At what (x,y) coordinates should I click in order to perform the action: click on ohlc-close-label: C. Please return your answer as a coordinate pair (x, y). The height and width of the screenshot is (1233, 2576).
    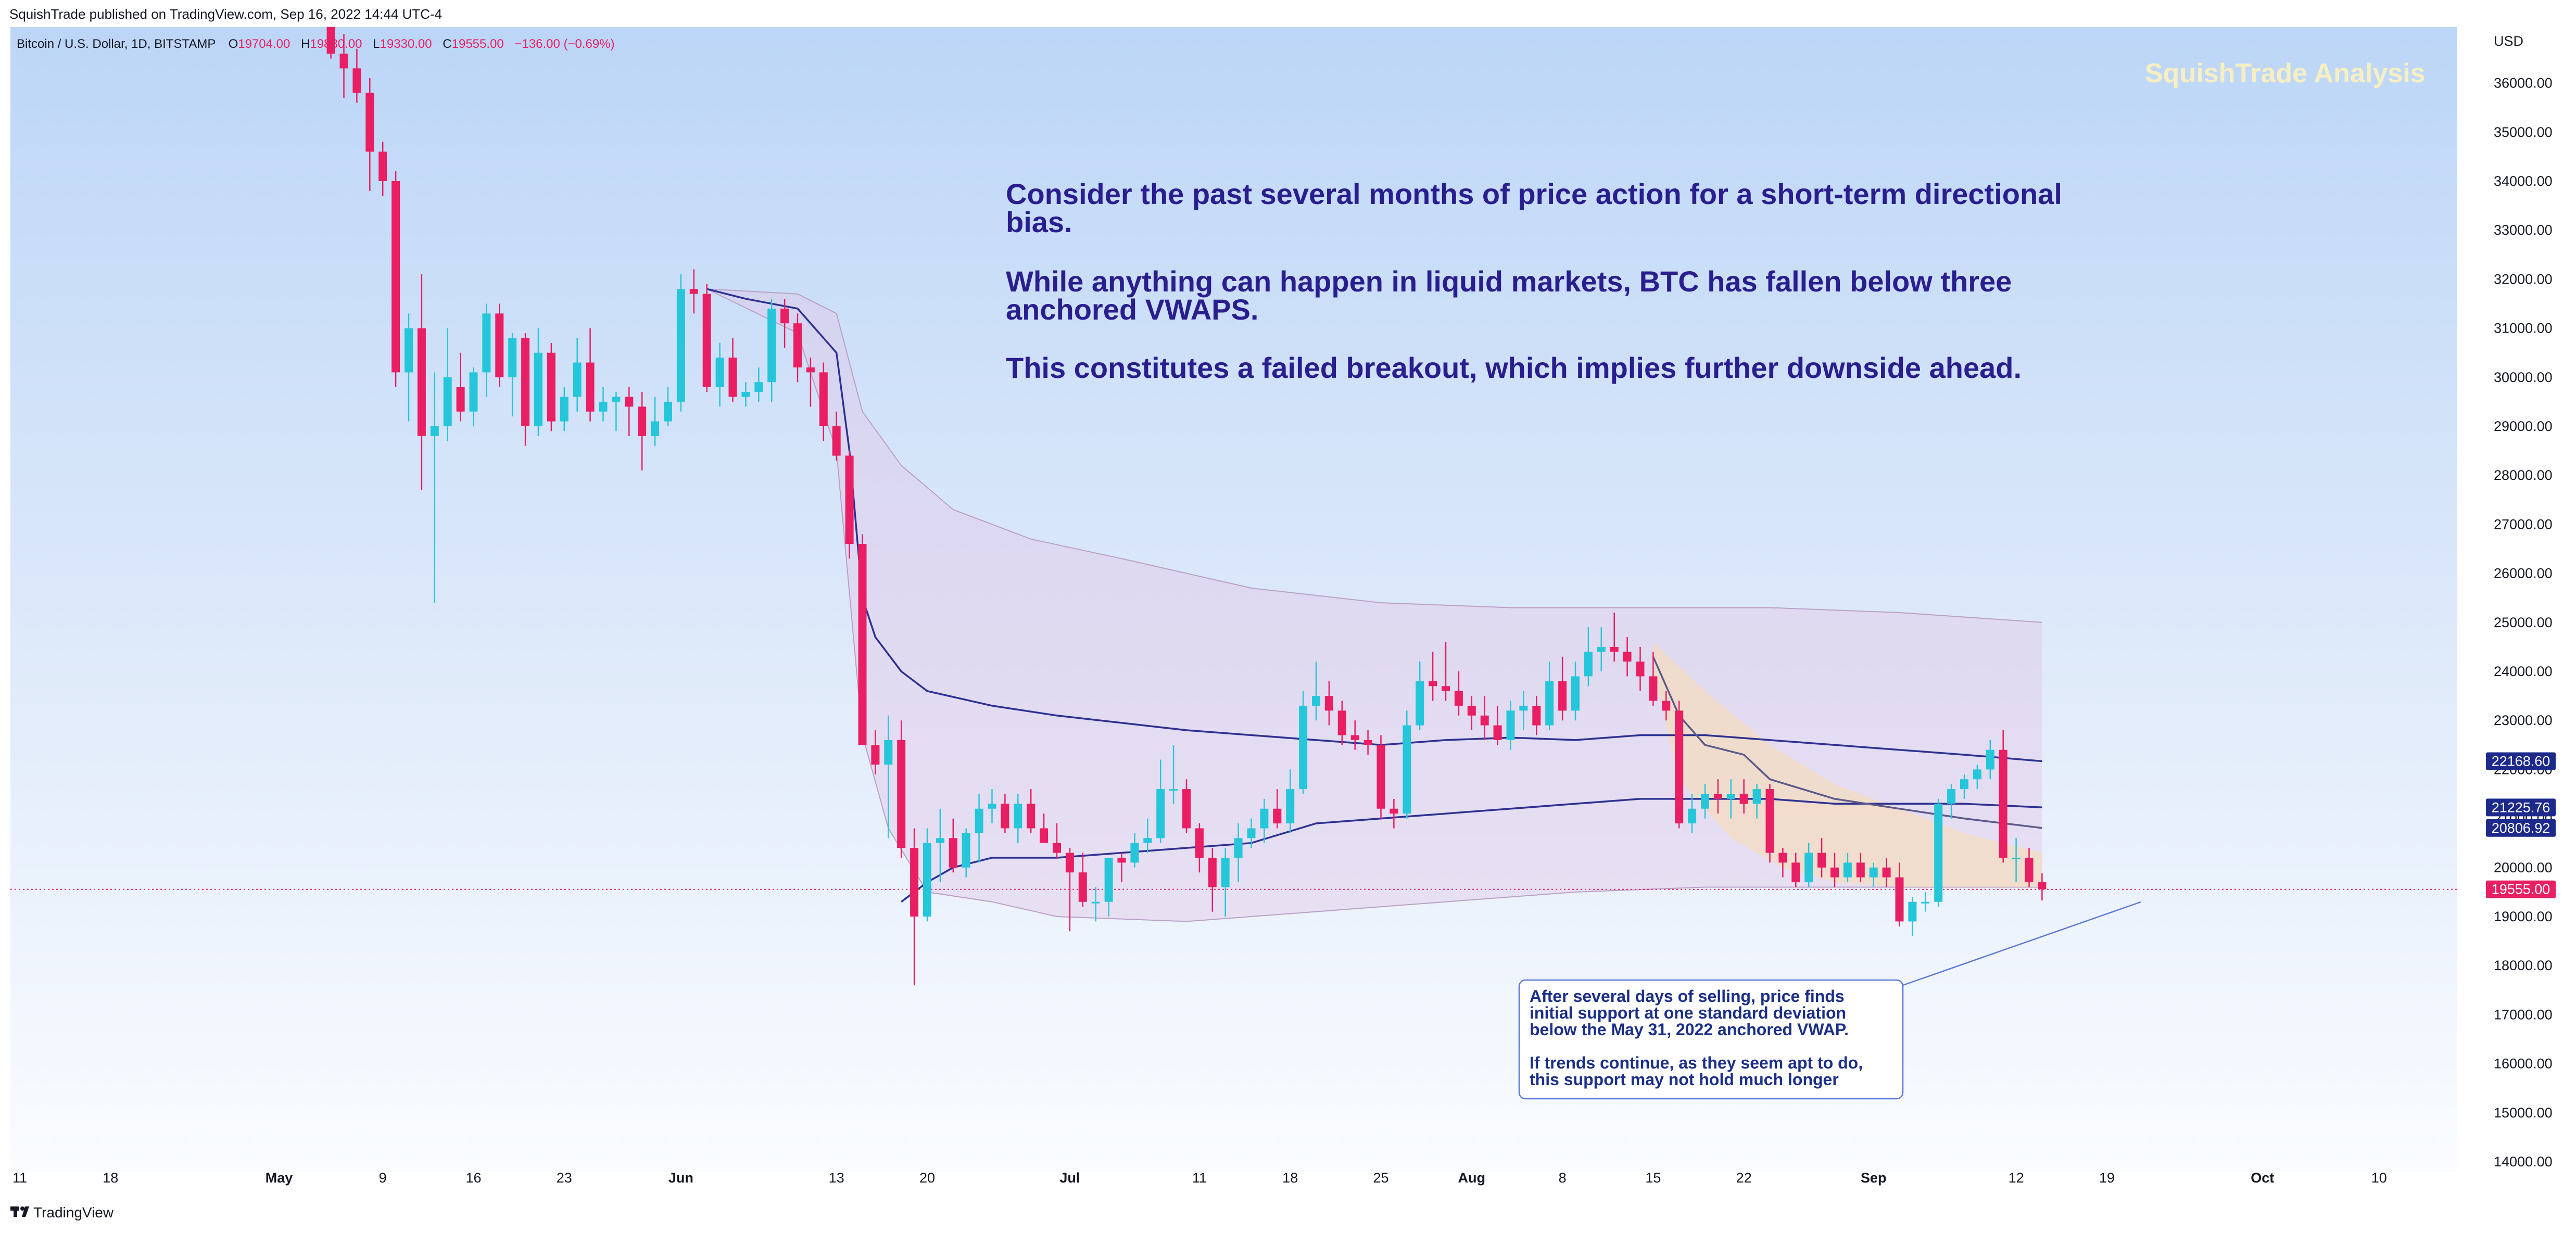
    Looking at the image, I should click on (447, 44).